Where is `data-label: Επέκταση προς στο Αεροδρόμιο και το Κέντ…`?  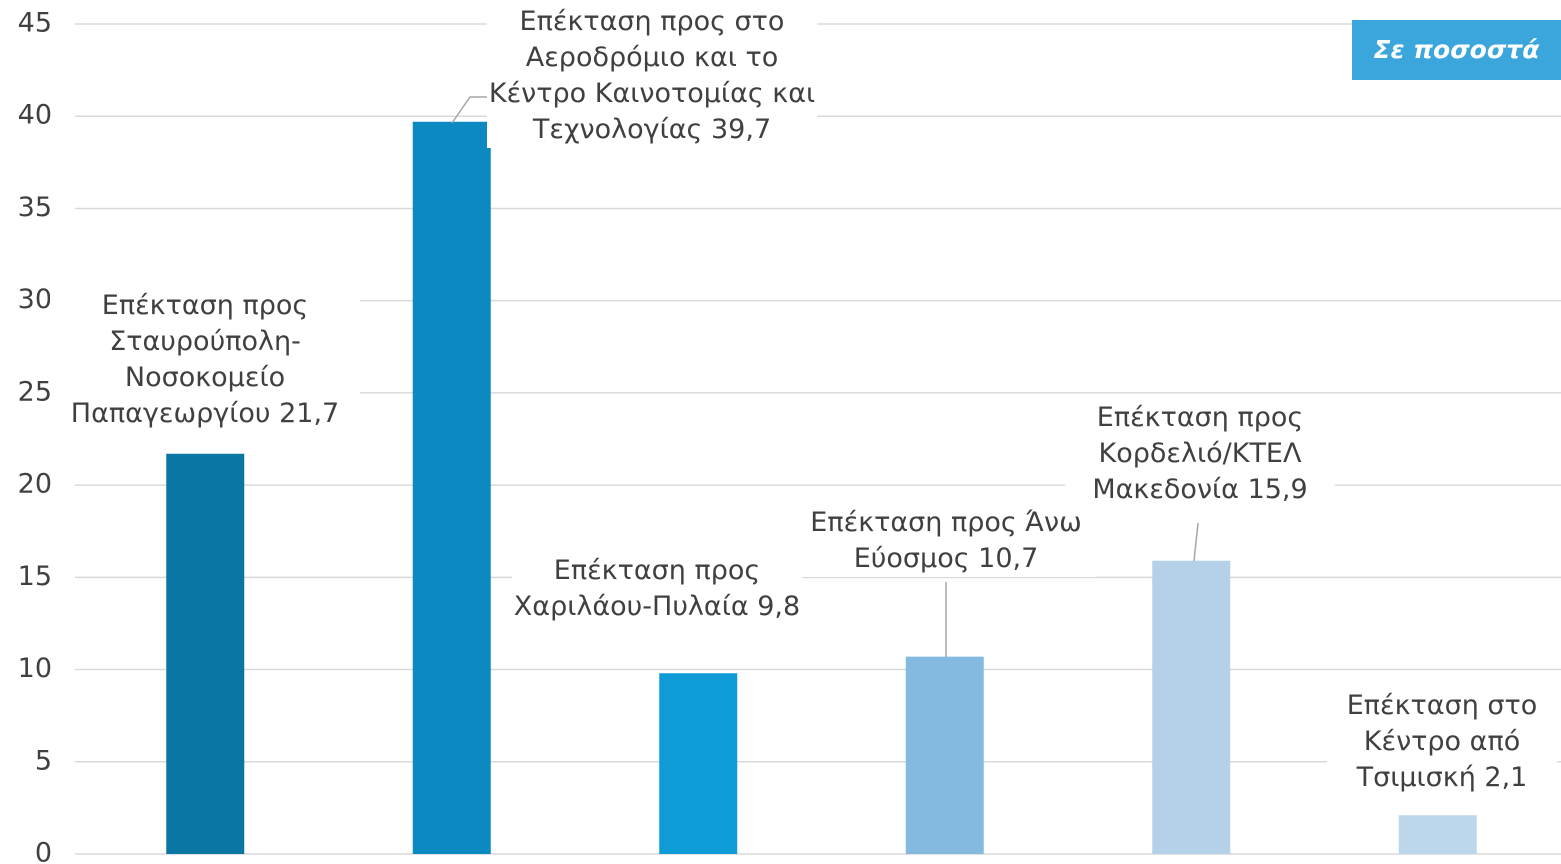 data-label: Επέκταση προς στο Αεροδρόμιο και το Κέντ… is located at coordinates (652, 76).